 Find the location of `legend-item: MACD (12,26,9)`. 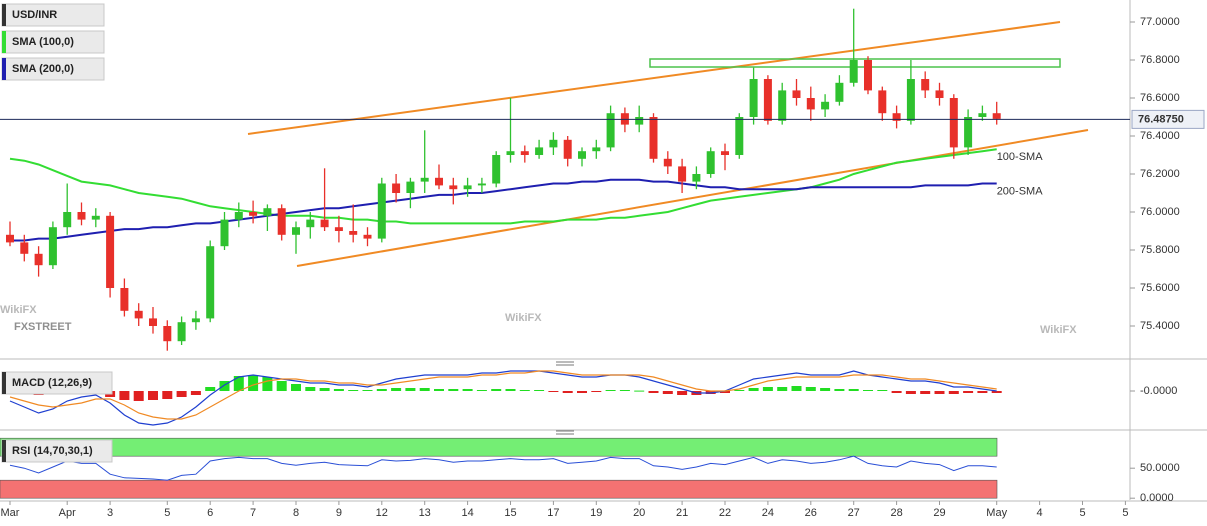

legend-item: MACD (12,26,9) is located at coordinates (57, 383).